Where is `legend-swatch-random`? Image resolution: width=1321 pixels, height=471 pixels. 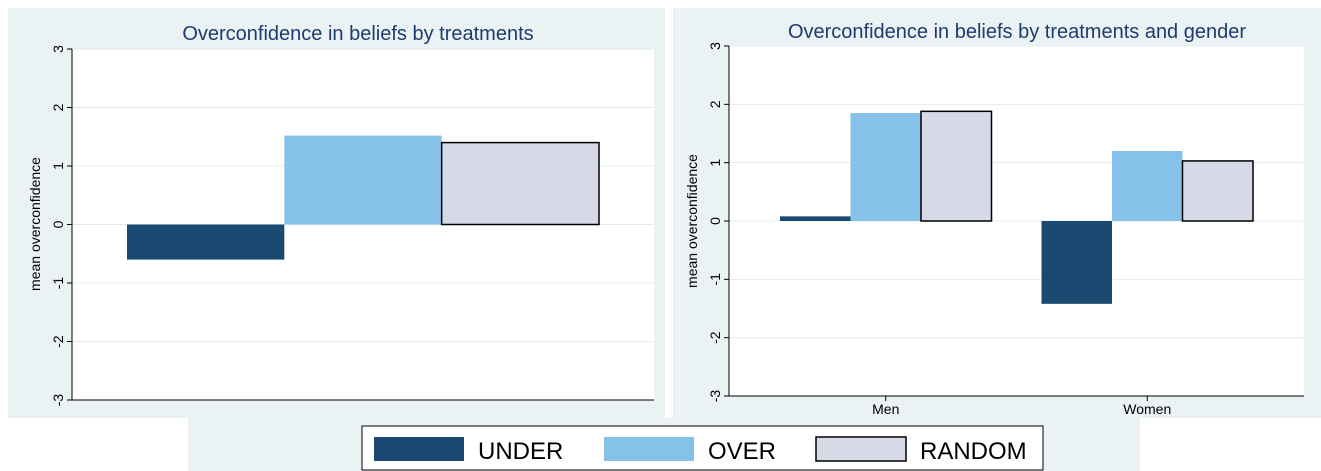 legend-swatch-random is located at coordinates (861, 449).